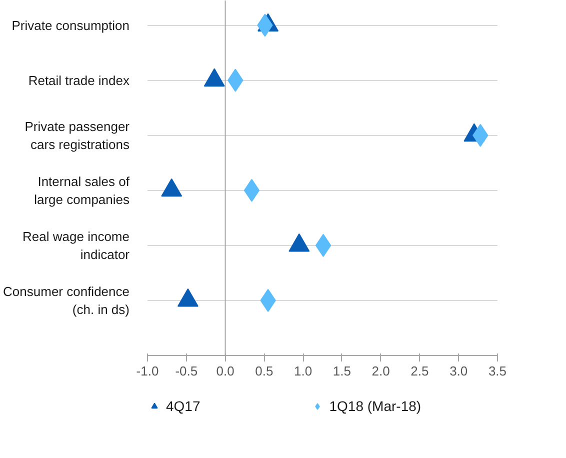 Image resolution: width=566 pixels, height=458 pixels. I want to click on y-tick-label: Retail trade index, so click(79, 80).